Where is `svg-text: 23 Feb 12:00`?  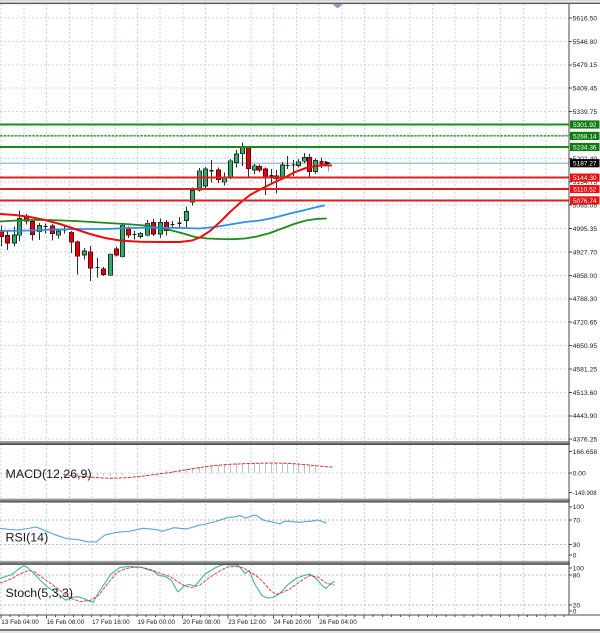
svg-text: 23 Feb 12:00 is located at coordinates (247, 622).